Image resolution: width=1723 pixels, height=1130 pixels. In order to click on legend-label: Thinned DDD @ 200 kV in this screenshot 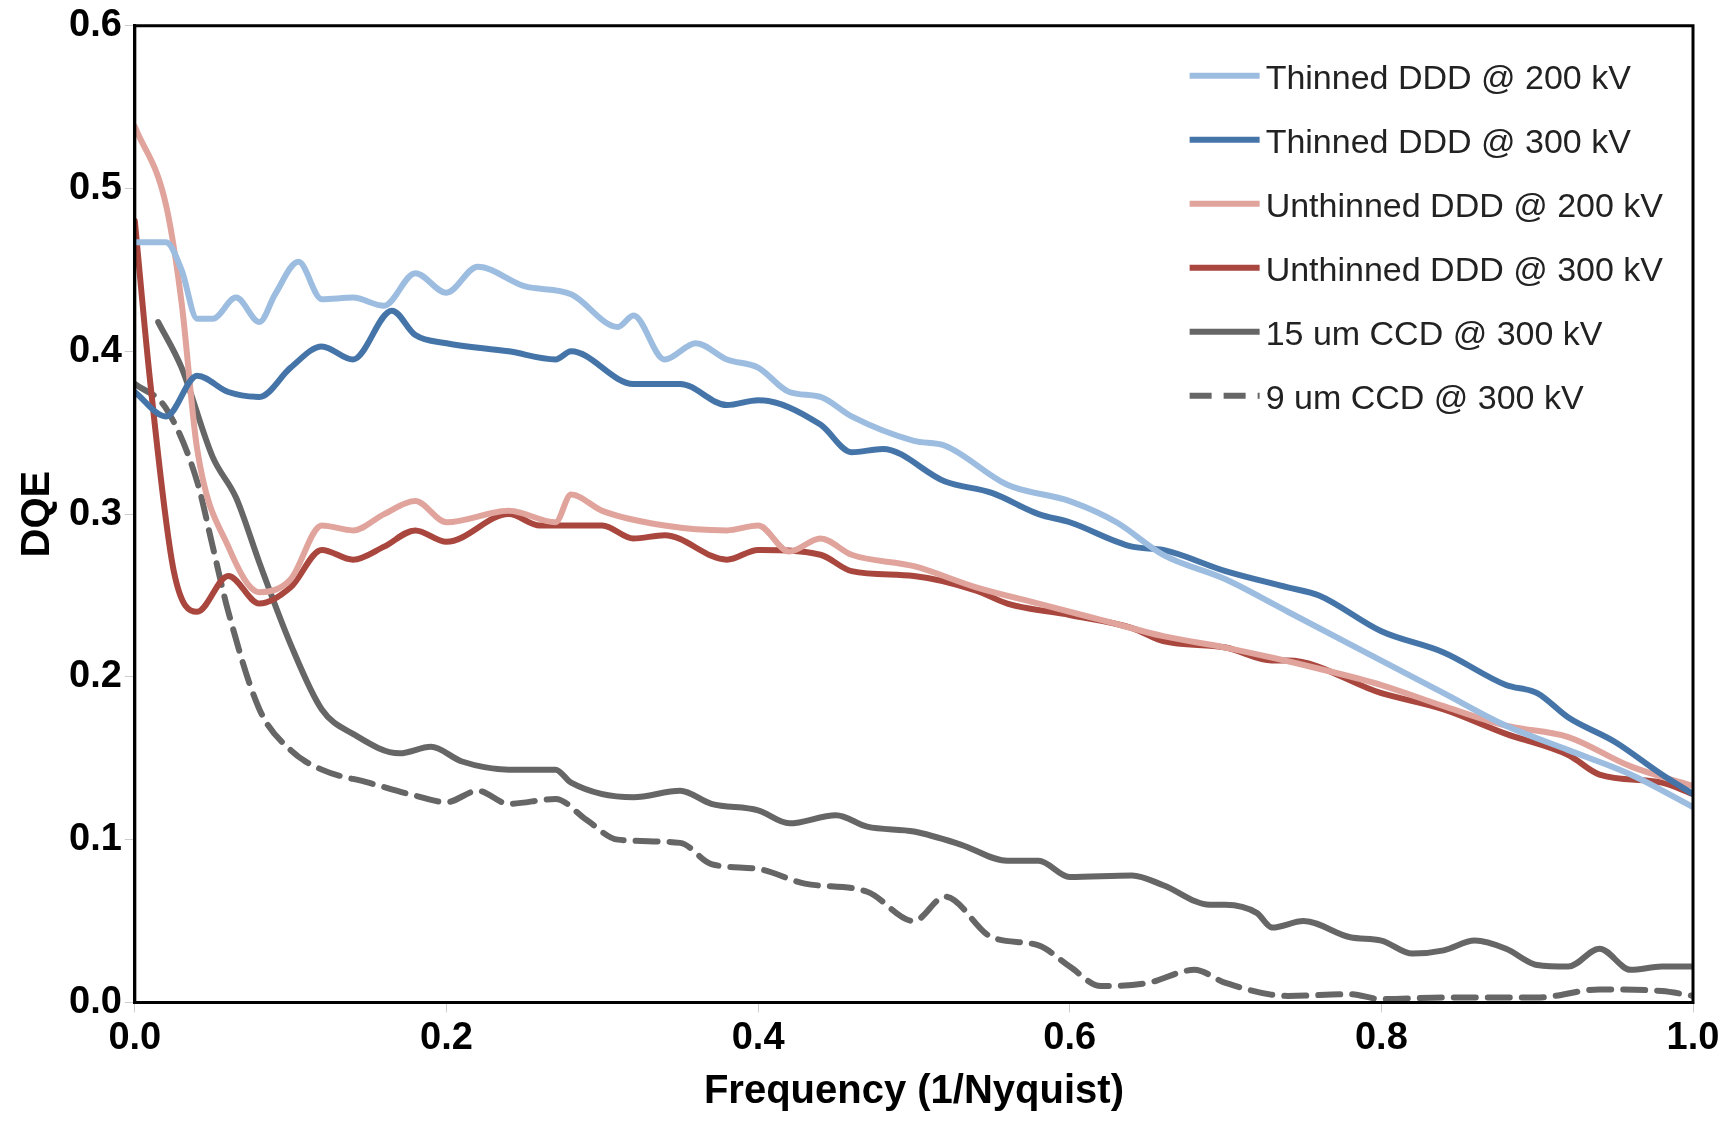, I will do `click(1448, 77)`.